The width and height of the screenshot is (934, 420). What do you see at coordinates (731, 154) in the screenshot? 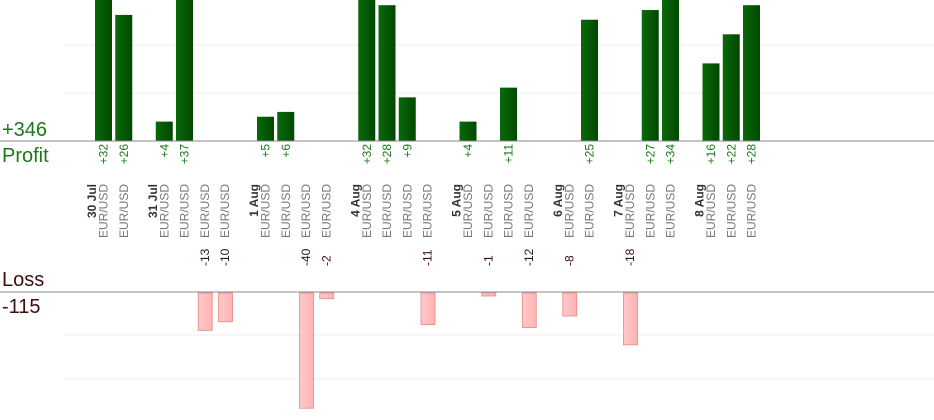
I see `profit-value-label: +22` at bounding box center [731, 154].